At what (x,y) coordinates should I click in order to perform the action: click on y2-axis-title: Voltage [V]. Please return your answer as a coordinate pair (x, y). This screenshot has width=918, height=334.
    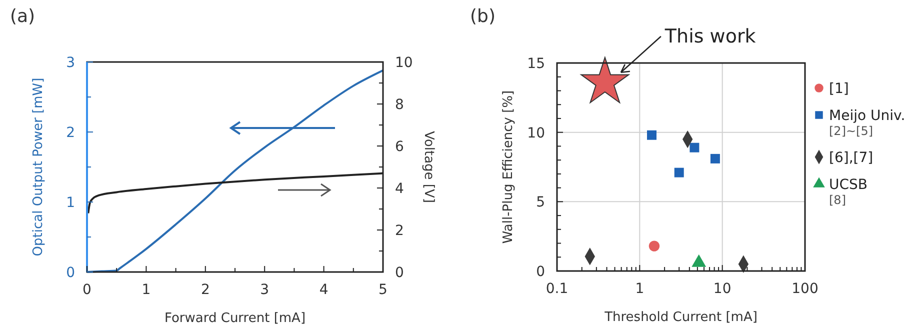
    Looking at the image, I should click on (428, 167).